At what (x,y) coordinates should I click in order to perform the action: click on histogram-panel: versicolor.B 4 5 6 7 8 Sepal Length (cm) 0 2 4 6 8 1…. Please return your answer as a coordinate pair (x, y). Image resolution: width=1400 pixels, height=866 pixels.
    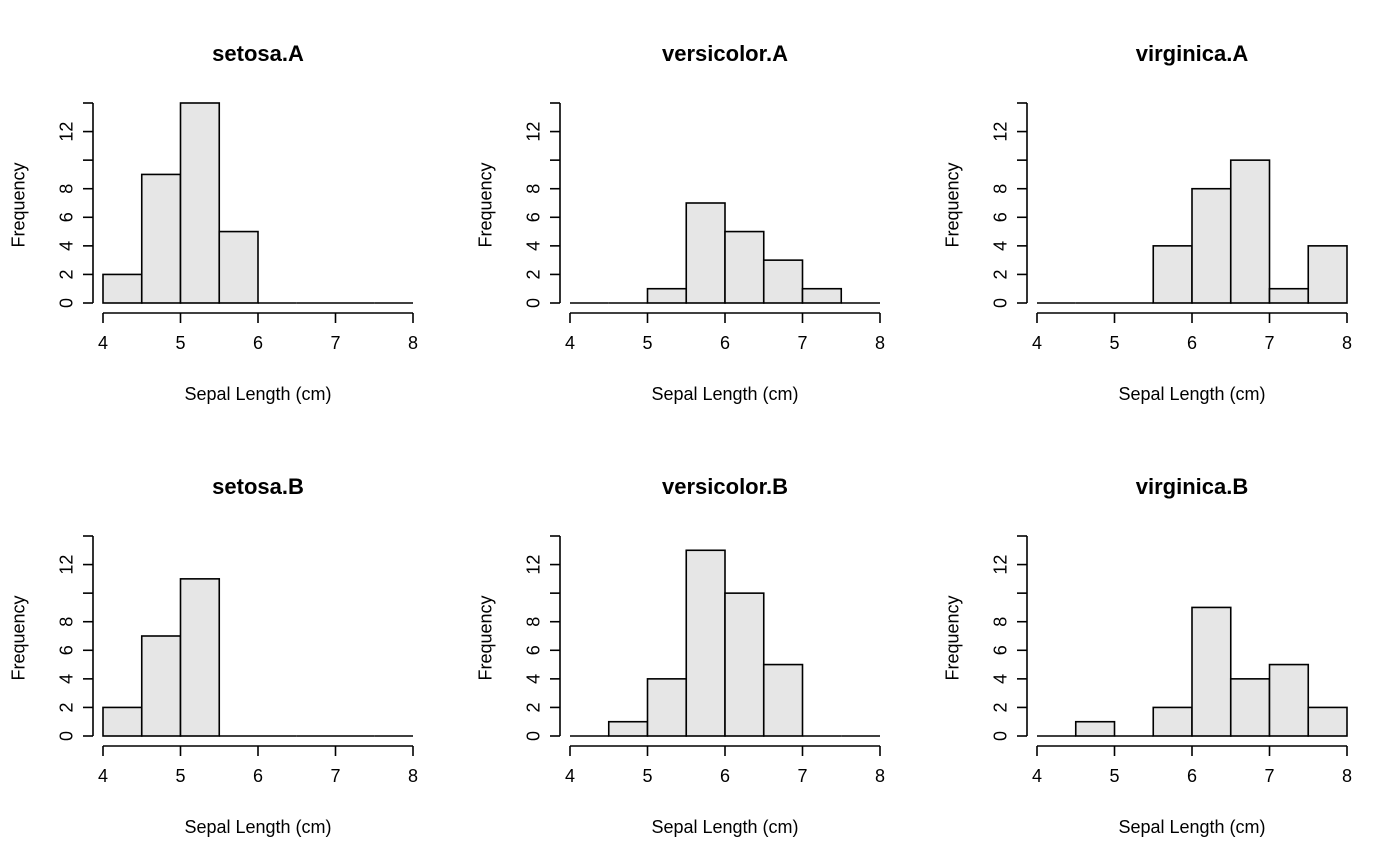
    Looking at the image, I should click on (680, 655).